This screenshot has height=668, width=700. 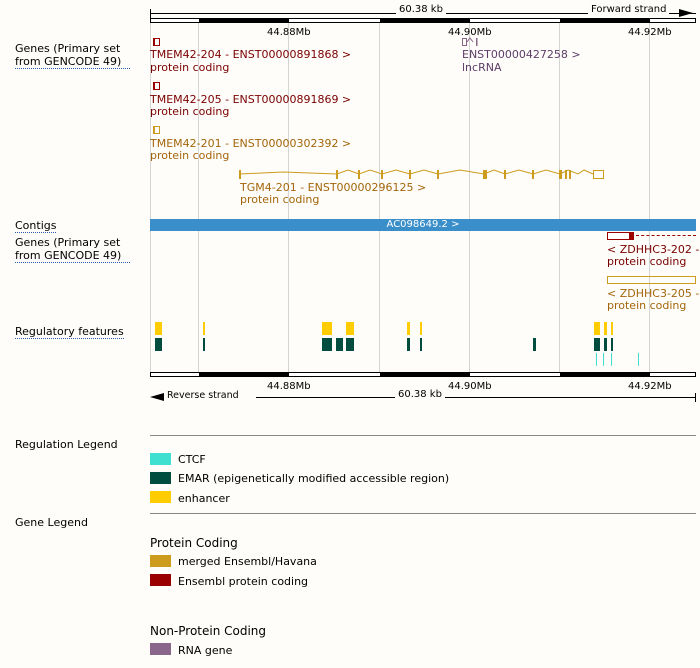 I want to click on legend-swatch-rna-gene, so click(x=160, y=649).